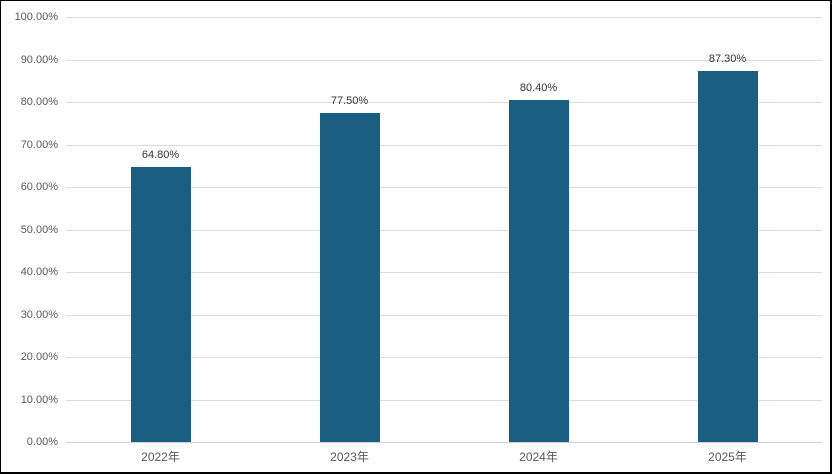  I want to click on y-axis-tick-label: 90.00%, so click(39, 59).